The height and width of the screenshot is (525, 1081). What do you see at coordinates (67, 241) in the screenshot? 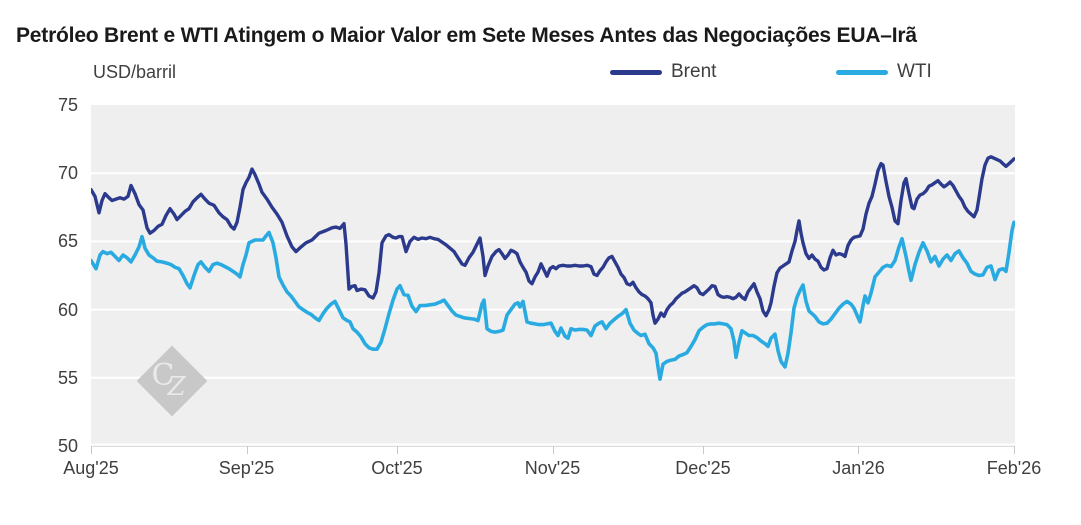
I see `y-tick-label-65: 65` at bounding box center [67, 241].